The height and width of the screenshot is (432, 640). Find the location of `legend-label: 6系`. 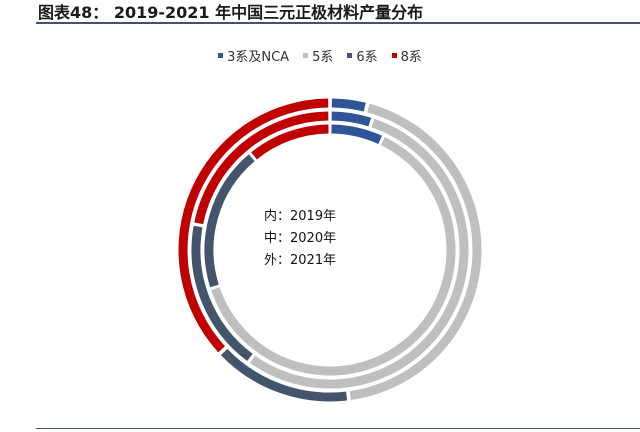

legend-label: 6系 is located at coordinates (367, 57).